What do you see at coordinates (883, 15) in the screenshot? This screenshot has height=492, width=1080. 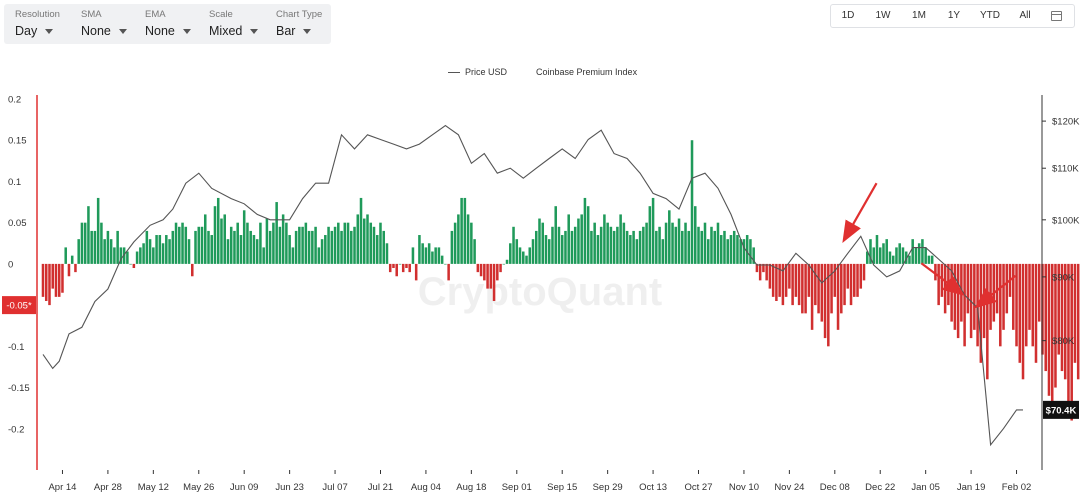 I see `range-button-1w: 1W` at bounding box center [883, 15].